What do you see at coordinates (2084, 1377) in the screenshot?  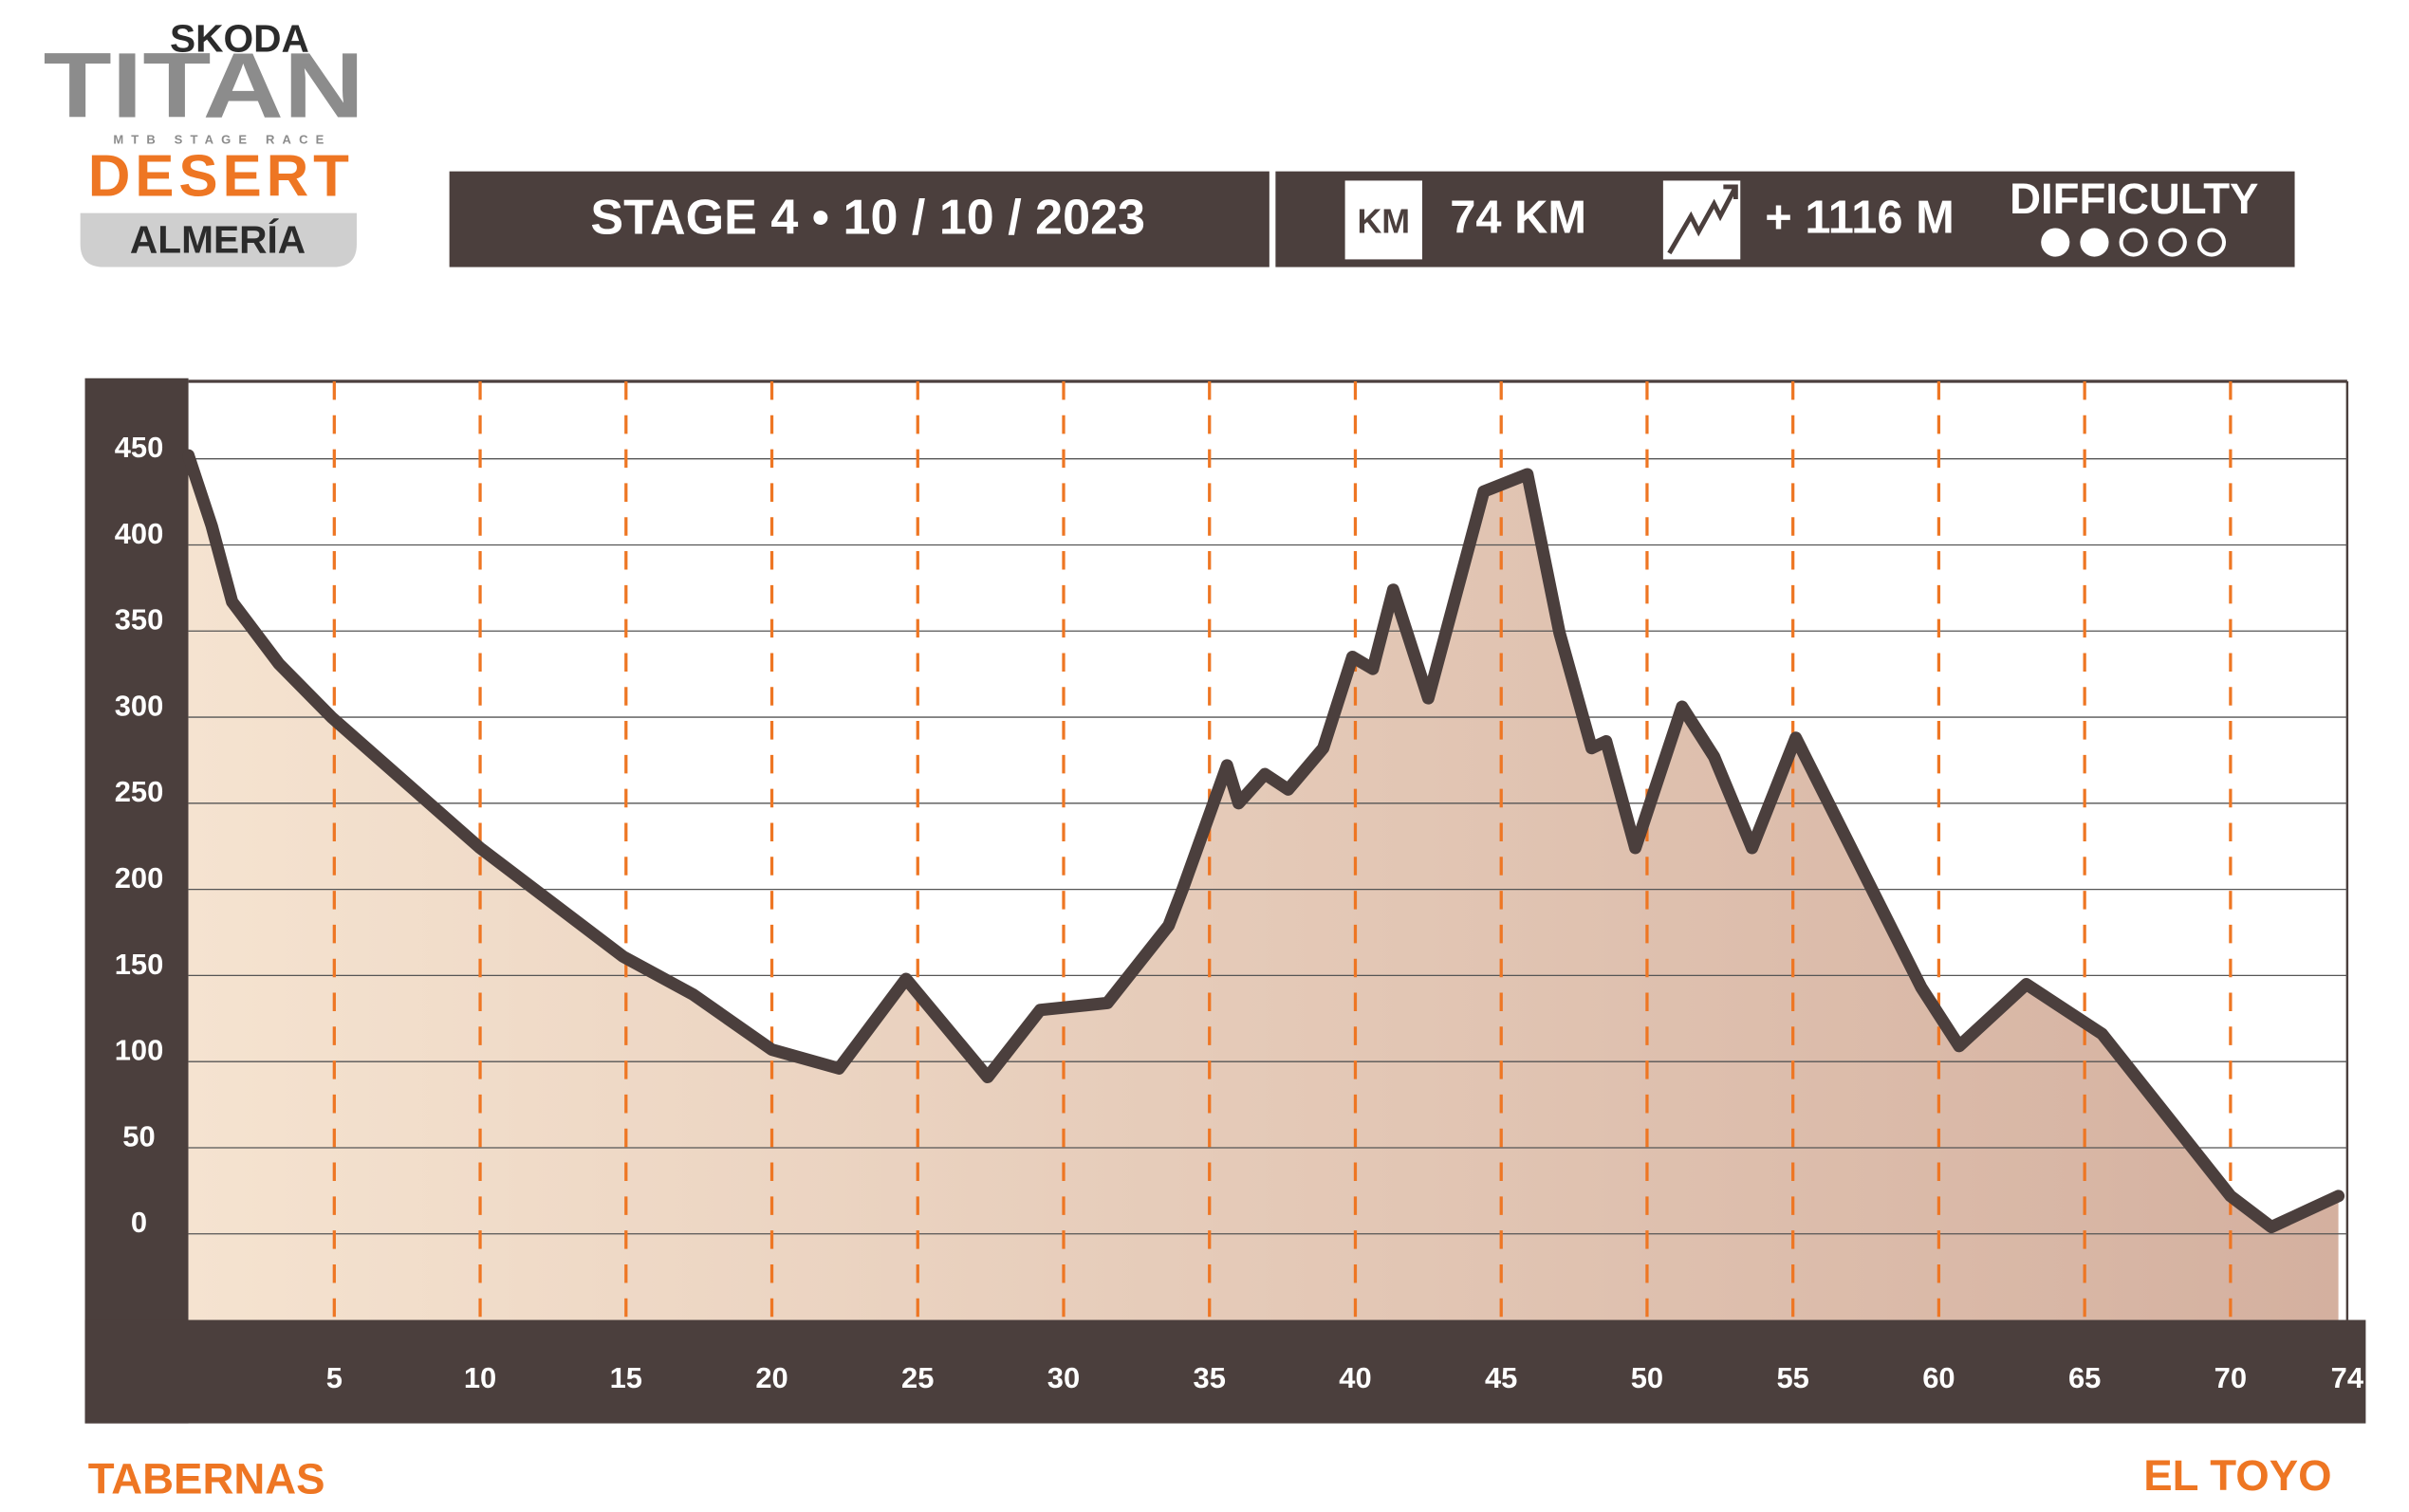 I see `x-tick-label: 65` at bounding box center [2084, 1377].